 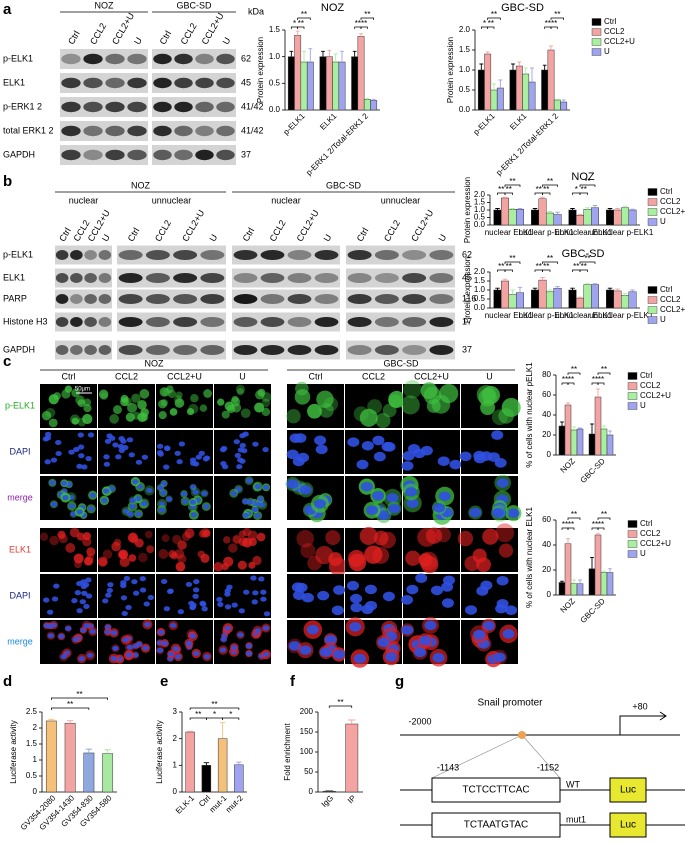 What do you see at coordinates (159, 752) in the screenshot?
I see `y-axis-label: Luciferase activity` at bounding box center [159, 752].